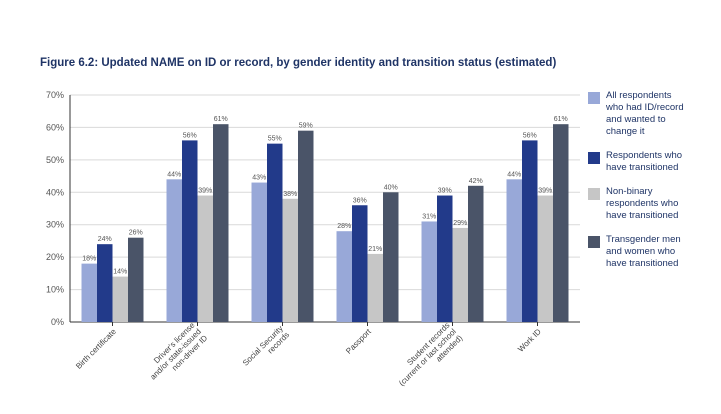  Describe the element at coordinates (429, 216) in the screenshot. I see `data-label: 31%` at that location.